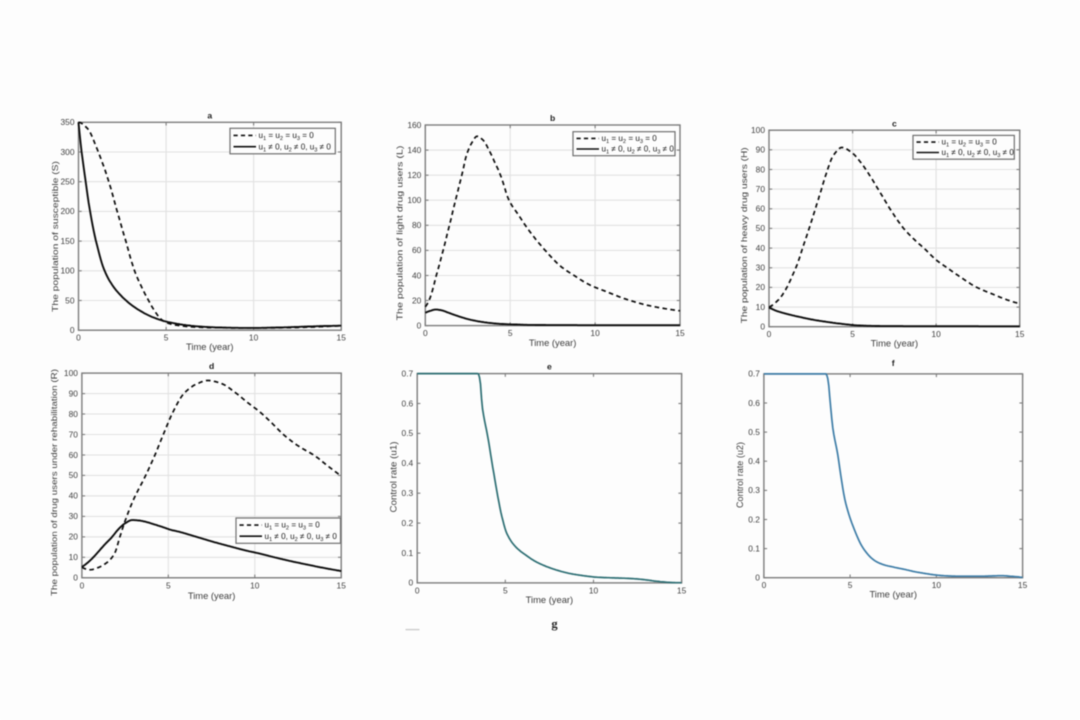  What do you see at coordinates (744, 235) in the screenshot?
I see `svg-text:The population of heavy drug u: The population of heavy drug users (H)` at bounding box center [744, 235].